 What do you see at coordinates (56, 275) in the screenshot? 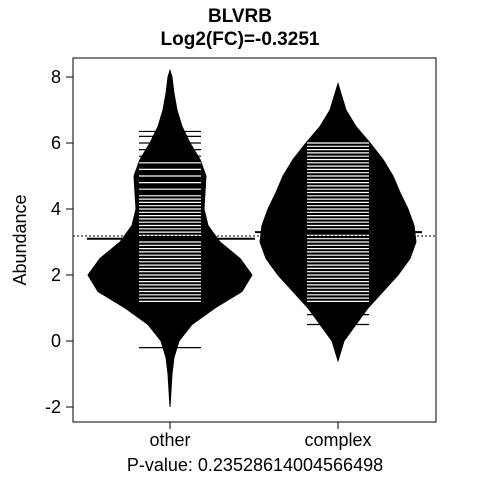
I see `y-tick-label: 2` at bounding box center [56, 275].